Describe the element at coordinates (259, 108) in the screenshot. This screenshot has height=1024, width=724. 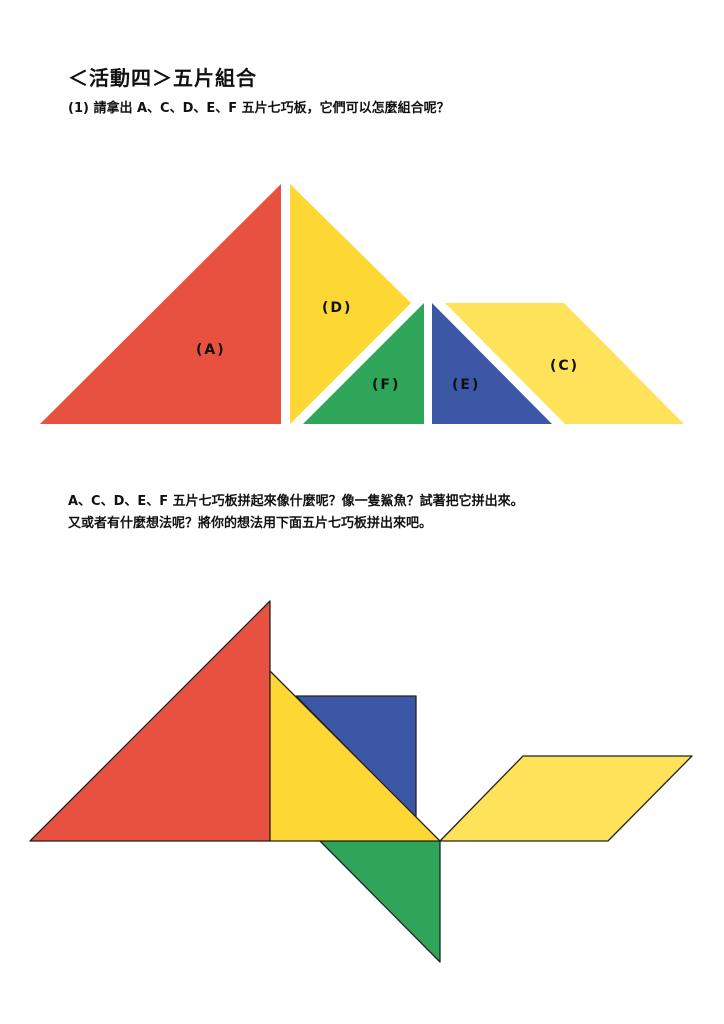
I see `question-1: (1) 請拿出 A、C、D、E、F 五片七巧板，它們可以怎麼組合呢？` at that location.